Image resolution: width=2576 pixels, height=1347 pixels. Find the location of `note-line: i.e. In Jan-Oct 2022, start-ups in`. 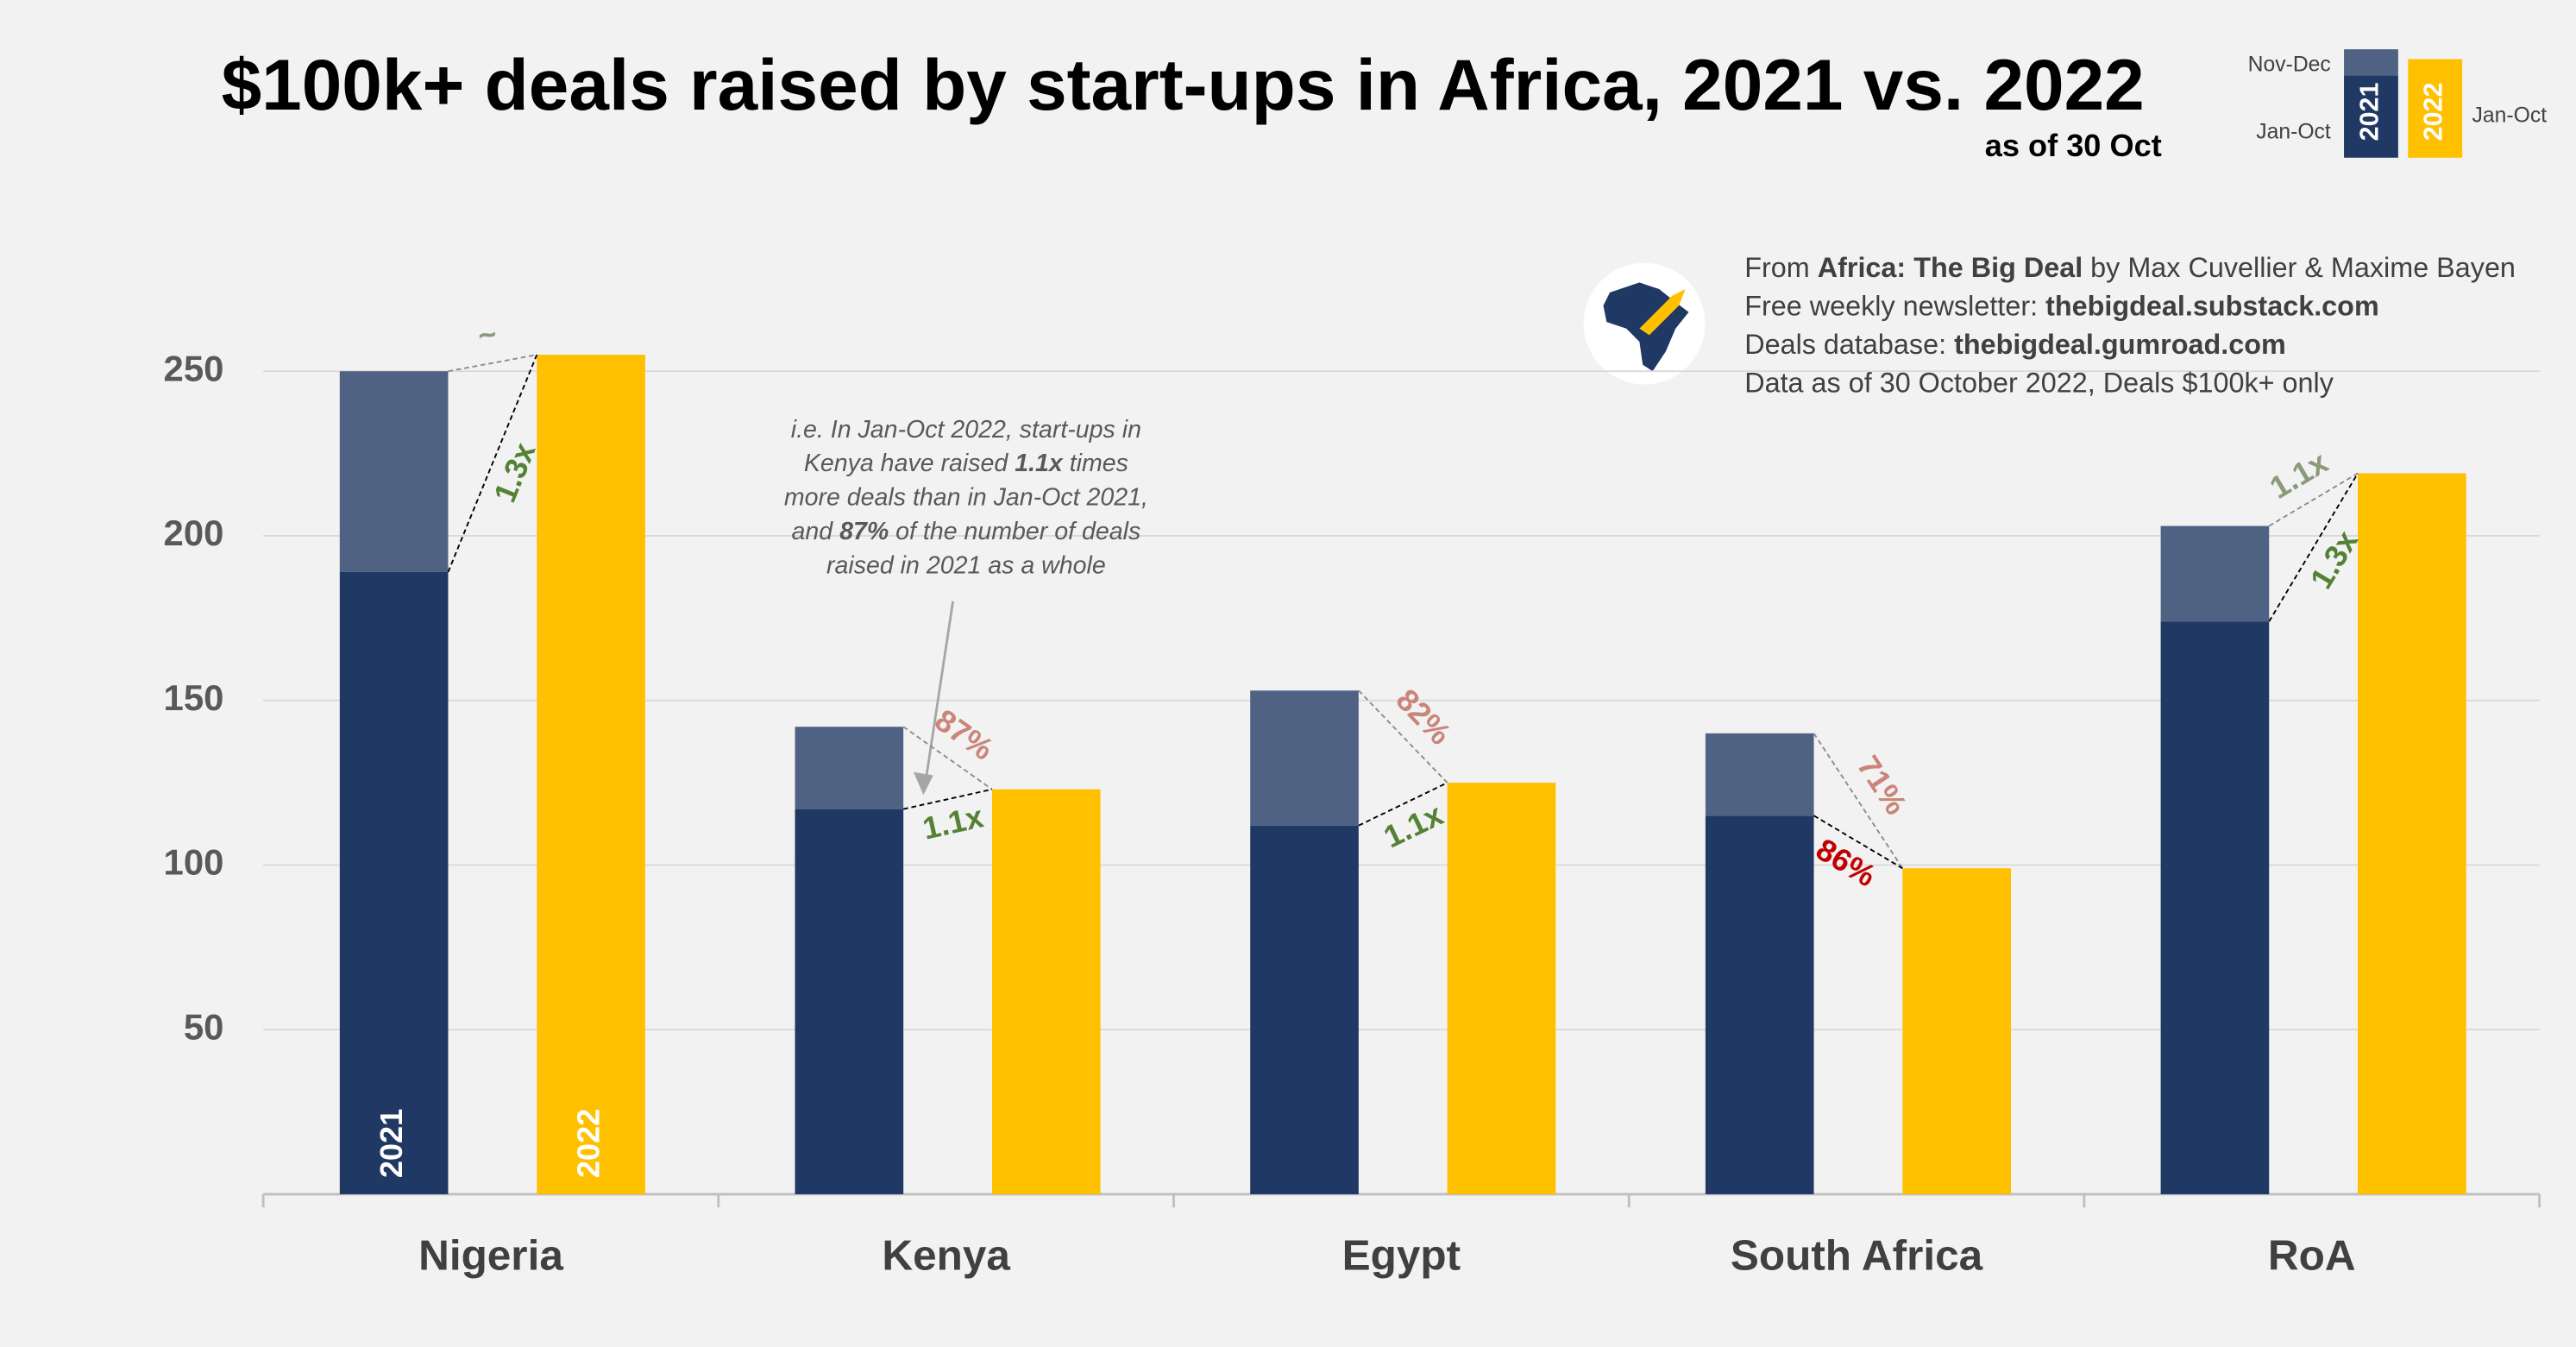

note-line: i.e. In Jan-Oct 2022, start-ups in is located at coordinates (966, 429).